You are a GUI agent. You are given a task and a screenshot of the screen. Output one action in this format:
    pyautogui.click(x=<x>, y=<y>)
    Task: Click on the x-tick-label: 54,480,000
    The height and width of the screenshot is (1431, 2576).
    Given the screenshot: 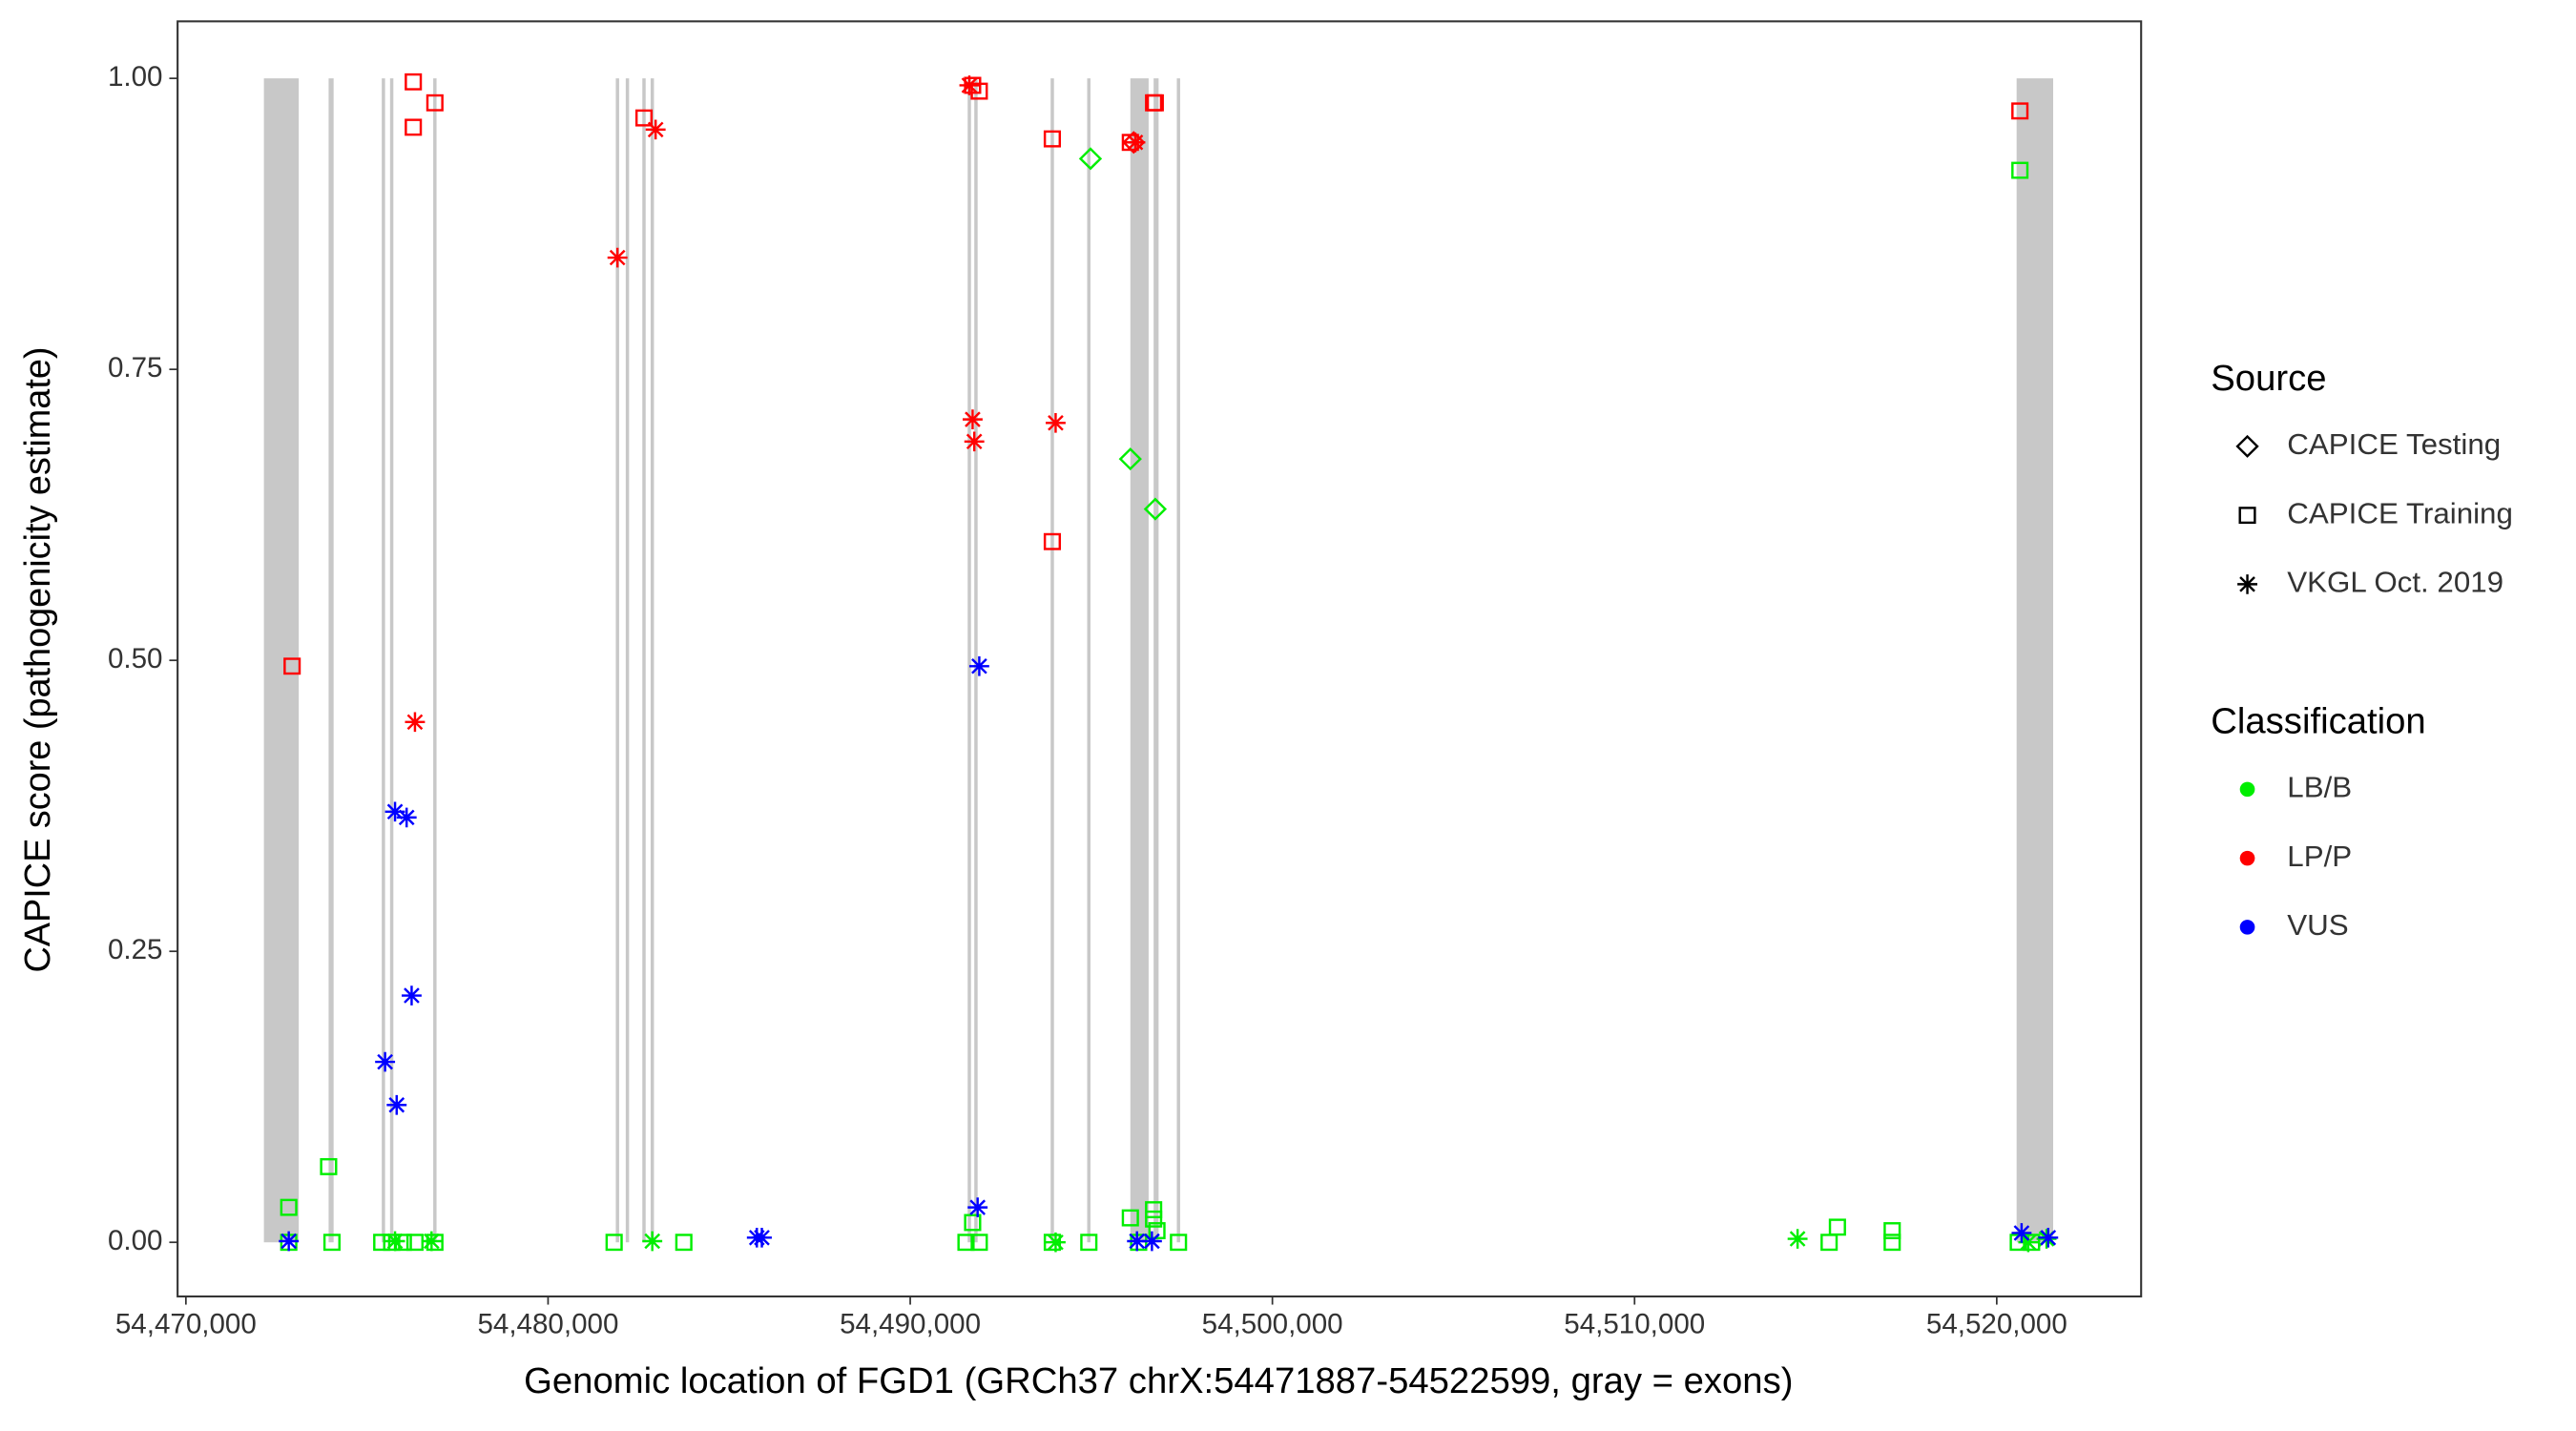 What is the action you would take?
    pyautogui.click(x=547, y=1324)
    